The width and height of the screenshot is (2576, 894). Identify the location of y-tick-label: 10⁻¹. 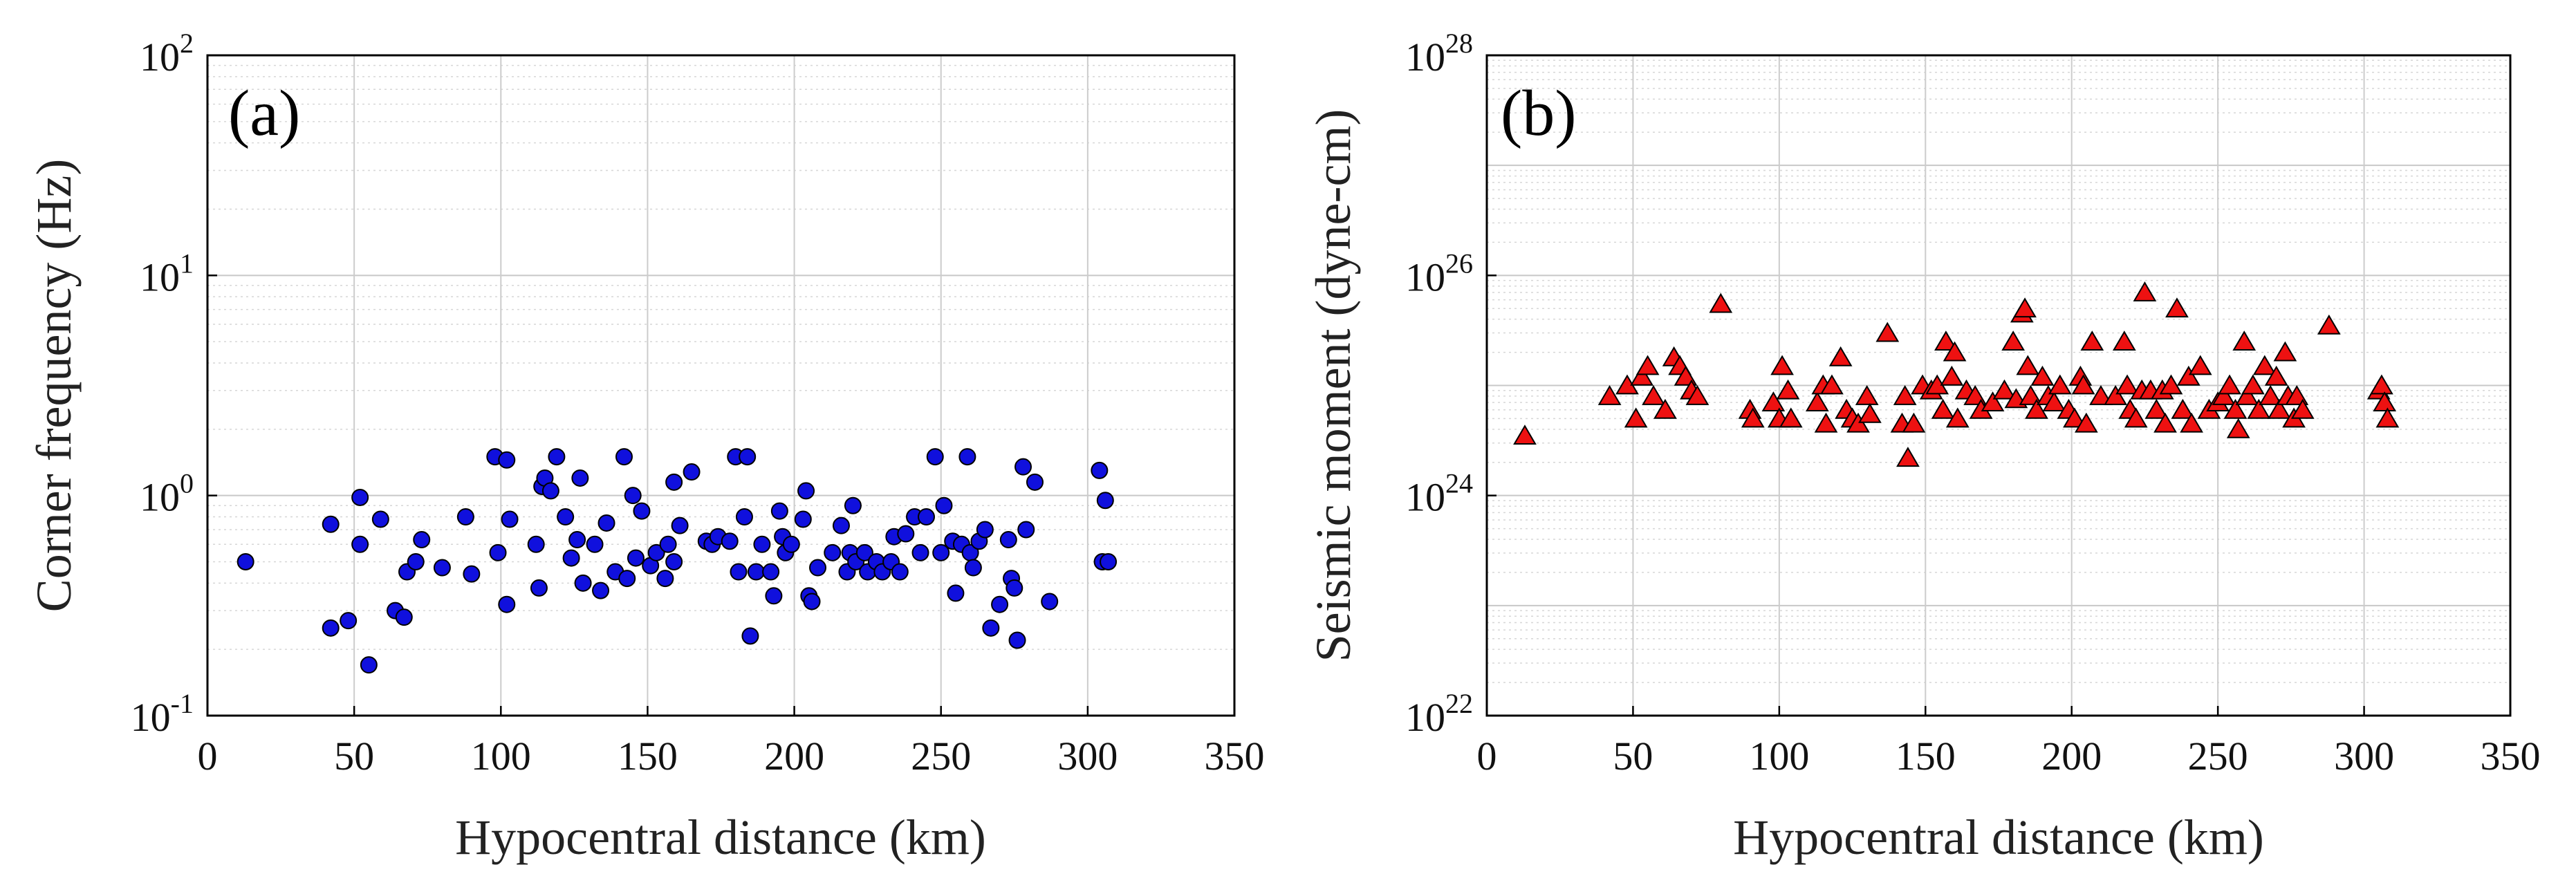
(163, 714).